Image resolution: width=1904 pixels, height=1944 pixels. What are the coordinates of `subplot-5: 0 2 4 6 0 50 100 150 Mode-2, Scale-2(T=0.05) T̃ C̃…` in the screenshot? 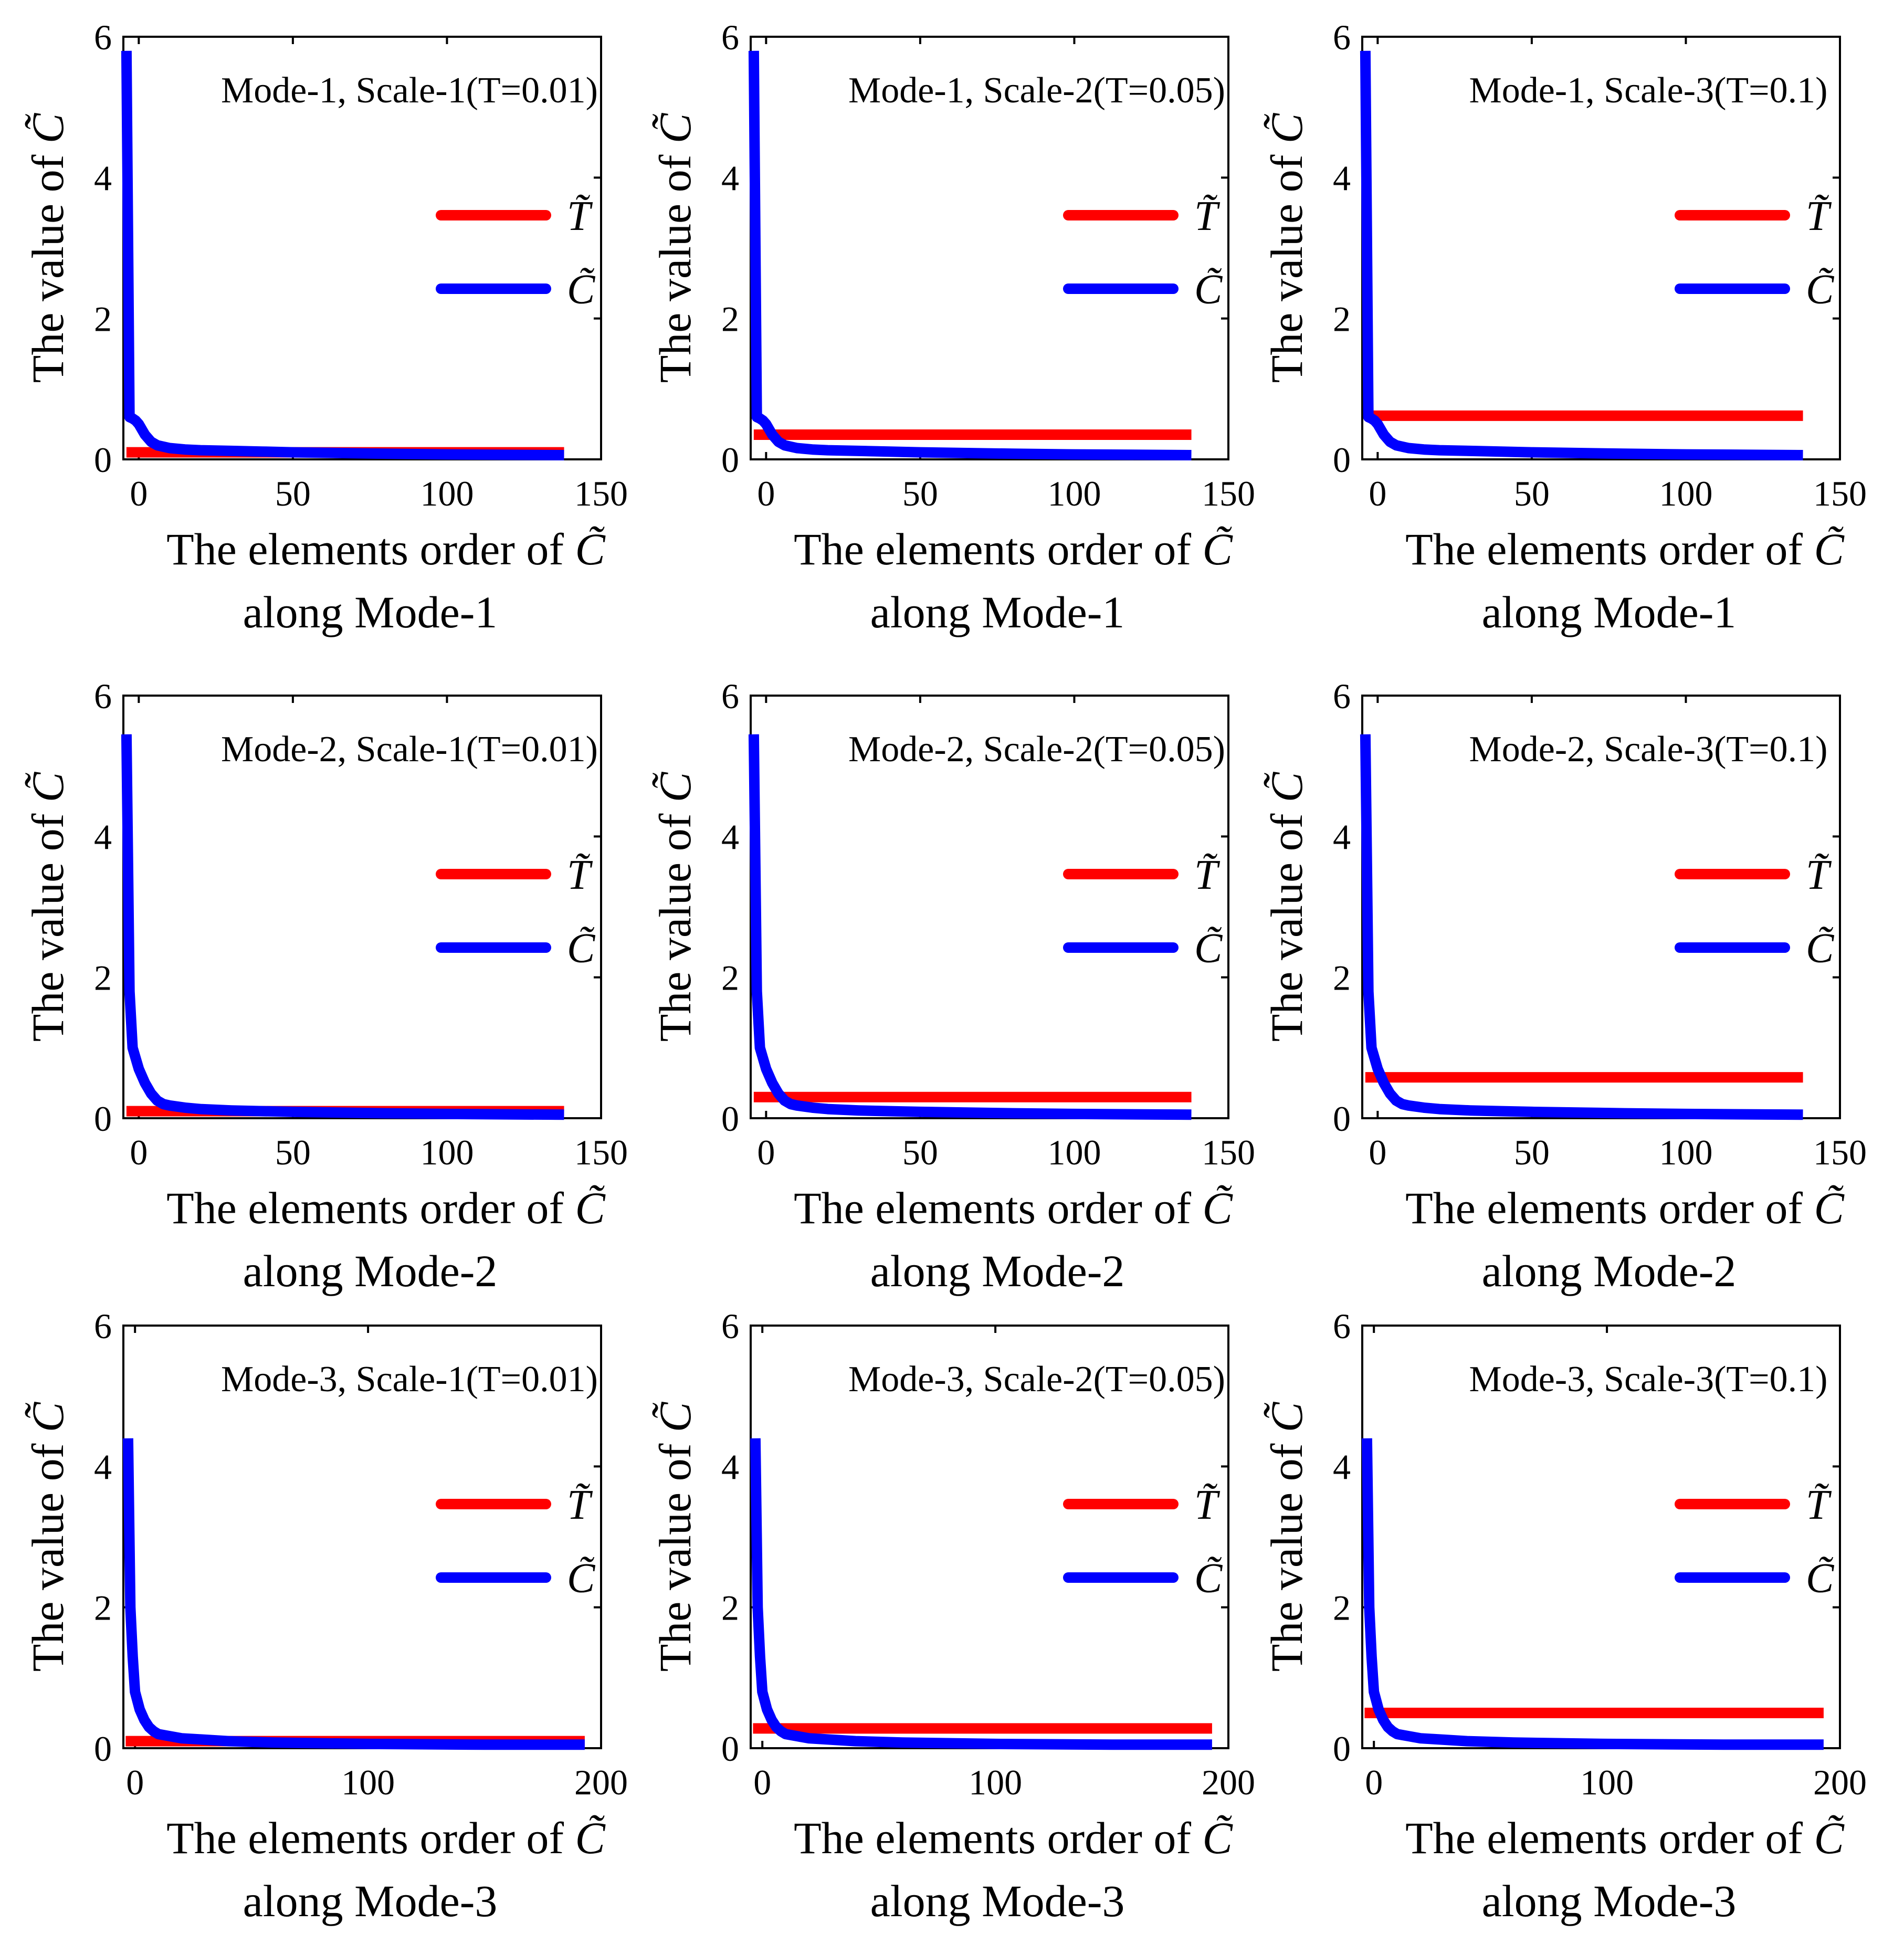 It's located at (952, 986).